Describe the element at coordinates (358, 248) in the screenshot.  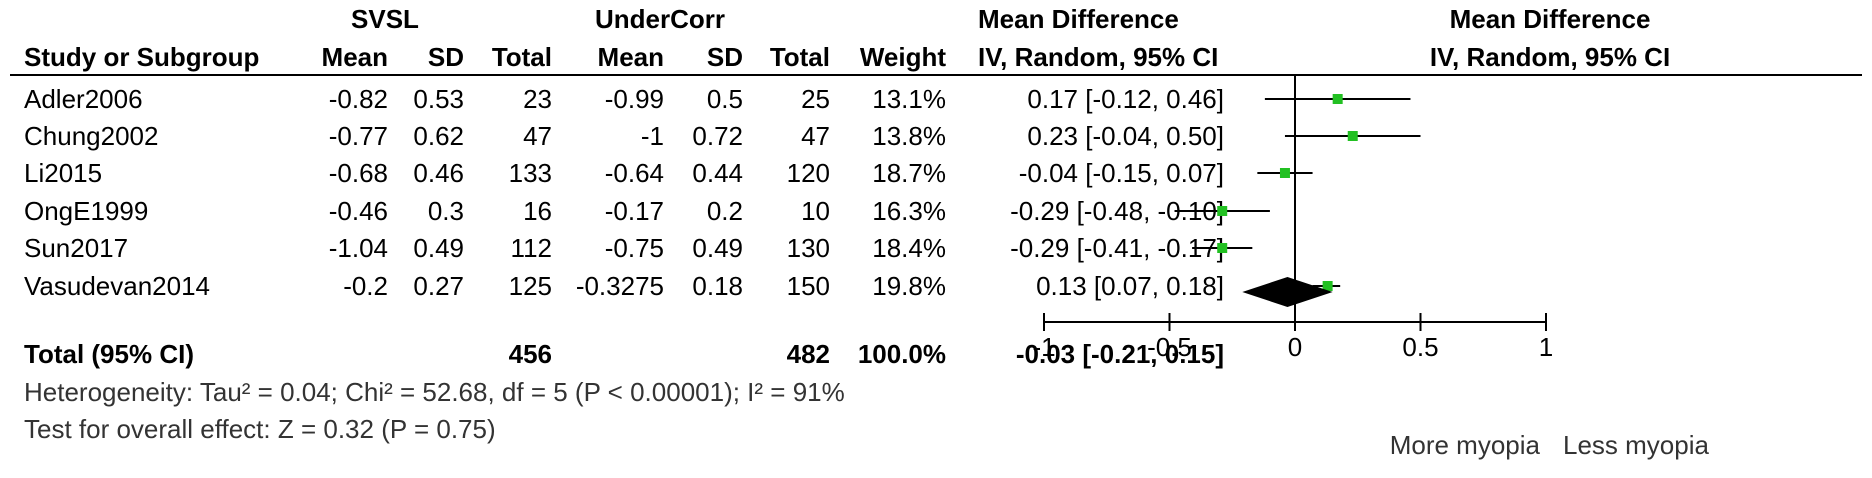
I see `mean1-value: -1.04` at that location.